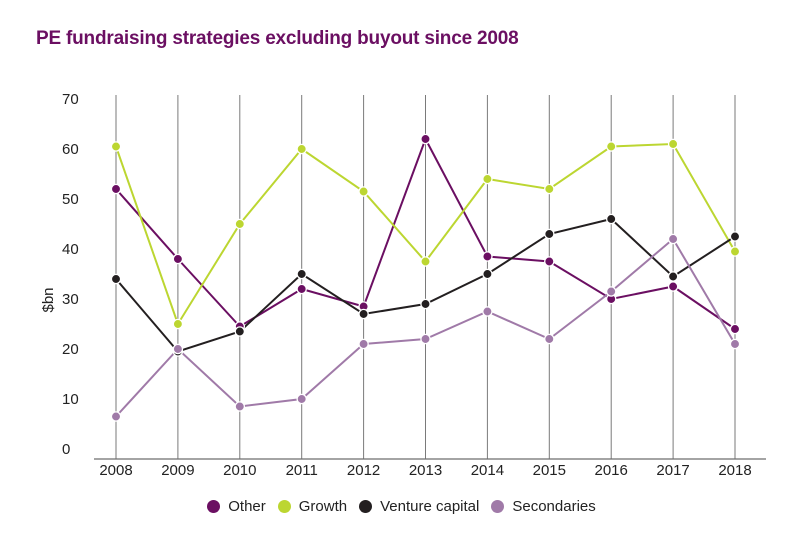  What do you see at coordinates (70, 199) in the screenshot?
I see `y-tick-label: 50` at bounding box center [70, 199].